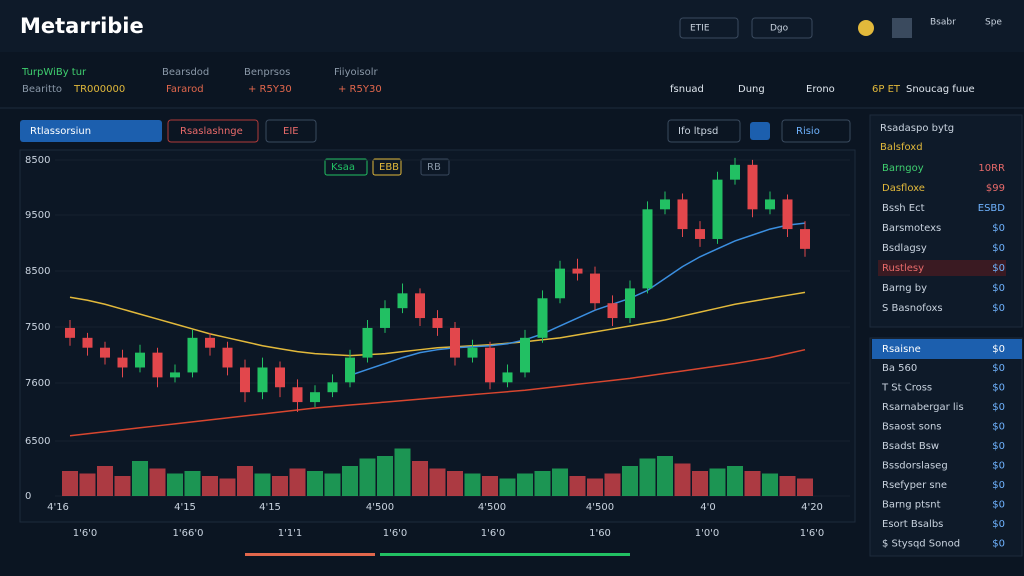  Describe the element at coordinates (185, 72) in the screenshot. I see `stat-label: Bearsdod` at that location.